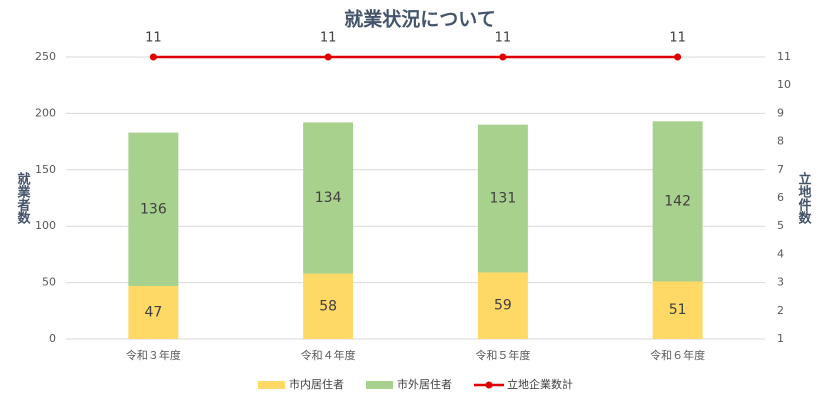 The width and height of the screenshot is (825, 403). Describe the element at coordinates (780, 112) in the screenshot. I see `y2-tick-label: 9` at that location.